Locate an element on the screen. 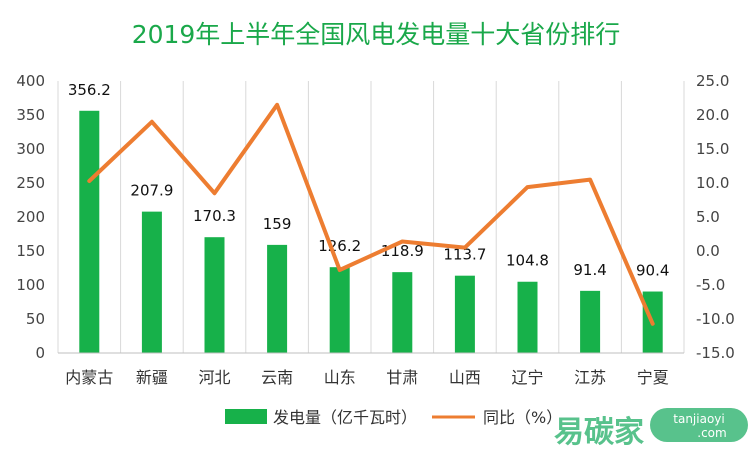 Image resolution: width=752 pixels, height=452 pixels. left-tick-label: 300 is located at coordinates (30, 149).